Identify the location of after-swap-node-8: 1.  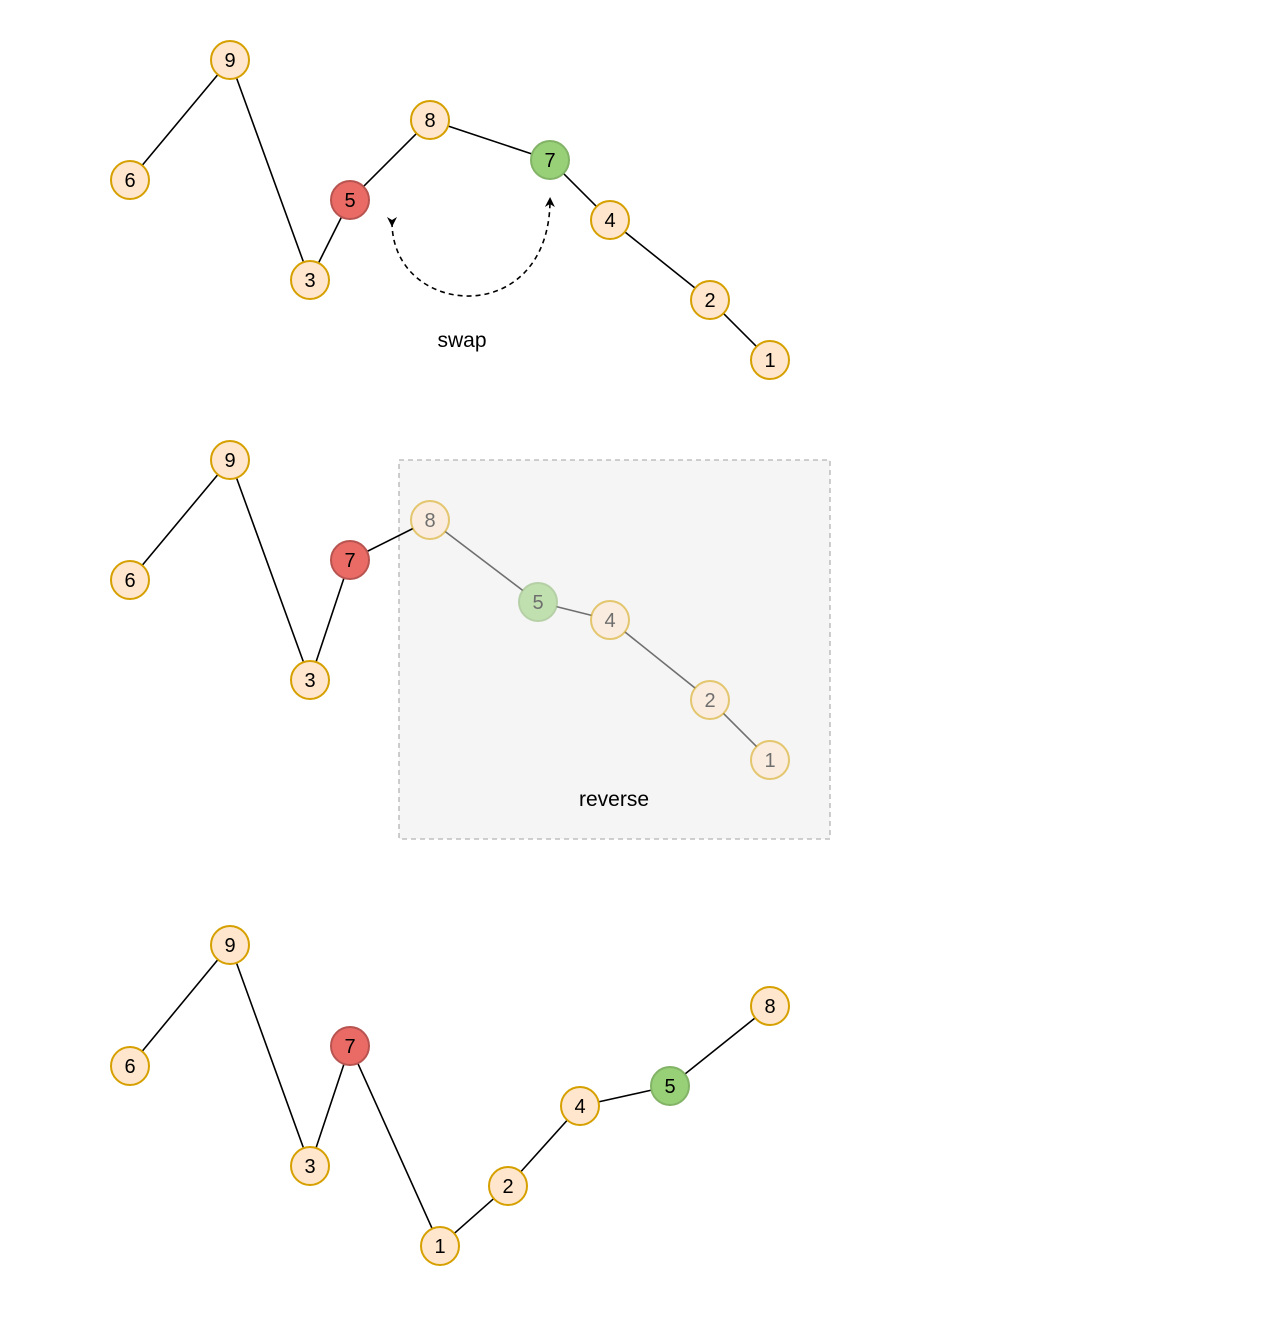
(770, 760).